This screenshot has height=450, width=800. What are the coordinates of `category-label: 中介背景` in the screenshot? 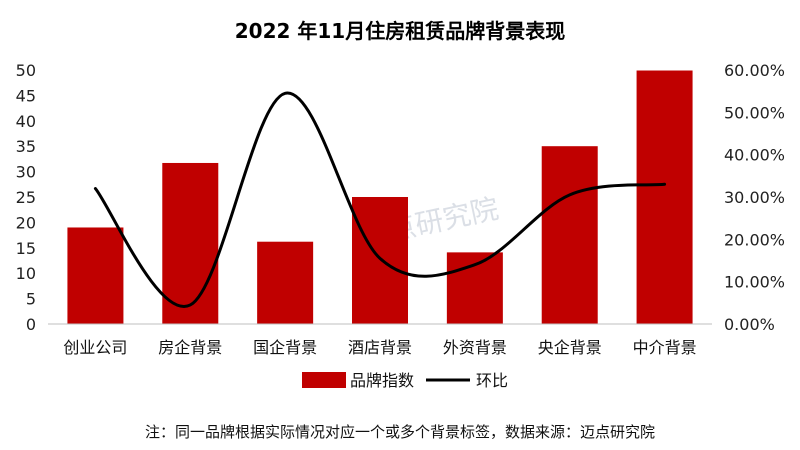 It's located at (665, 347).